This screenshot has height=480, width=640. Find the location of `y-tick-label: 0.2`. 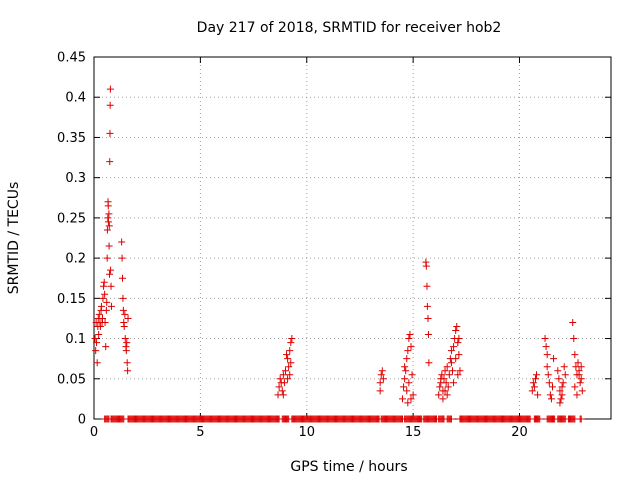

y-tick-label: 0.2 is located at coordinates (75, 259).